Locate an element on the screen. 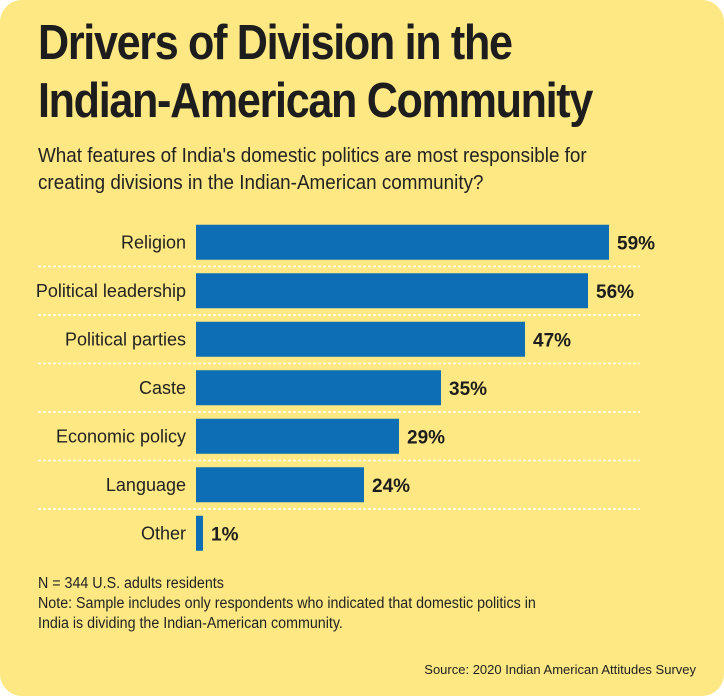 Image resolution: width=724 pixels, height=696 pixels. bar-other is located at coordinates (199, 533).